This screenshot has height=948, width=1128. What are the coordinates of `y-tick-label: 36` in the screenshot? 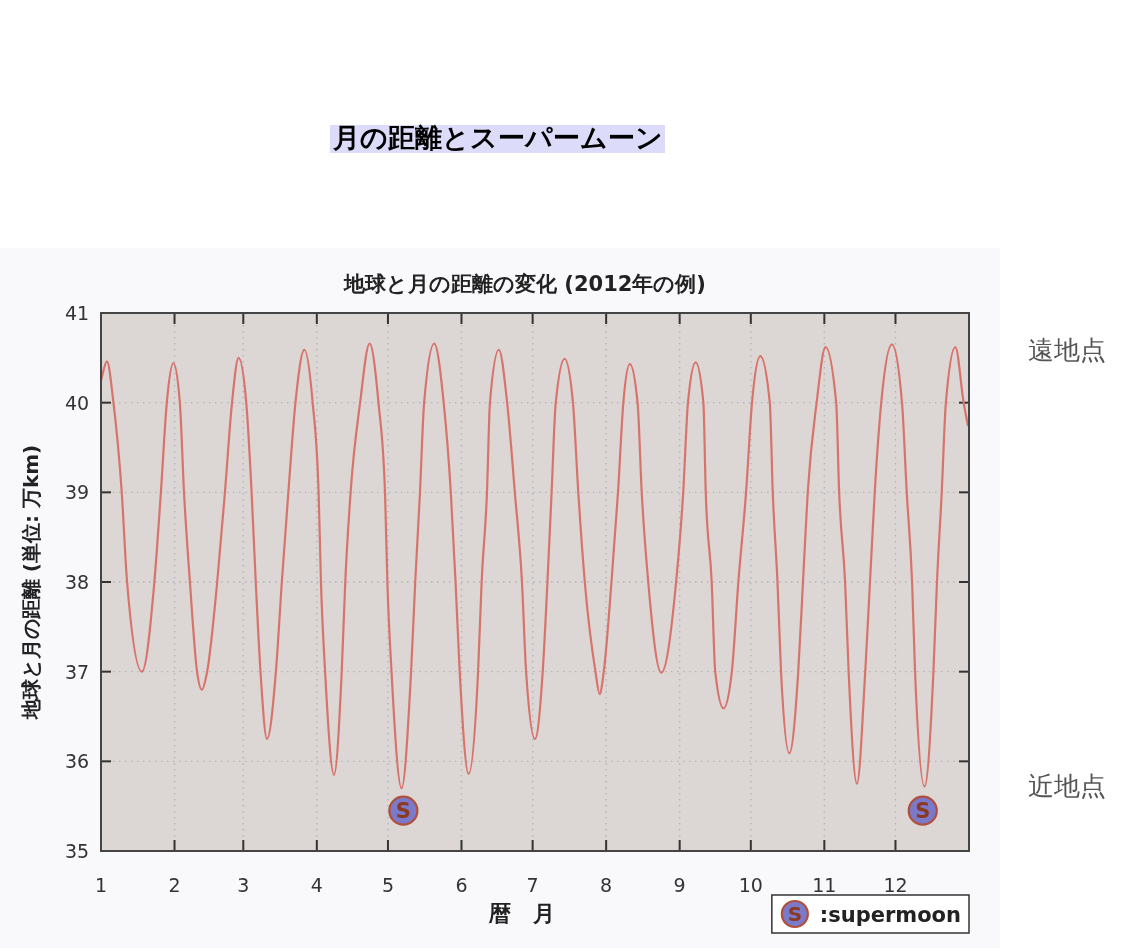 It's located at (77, 761).